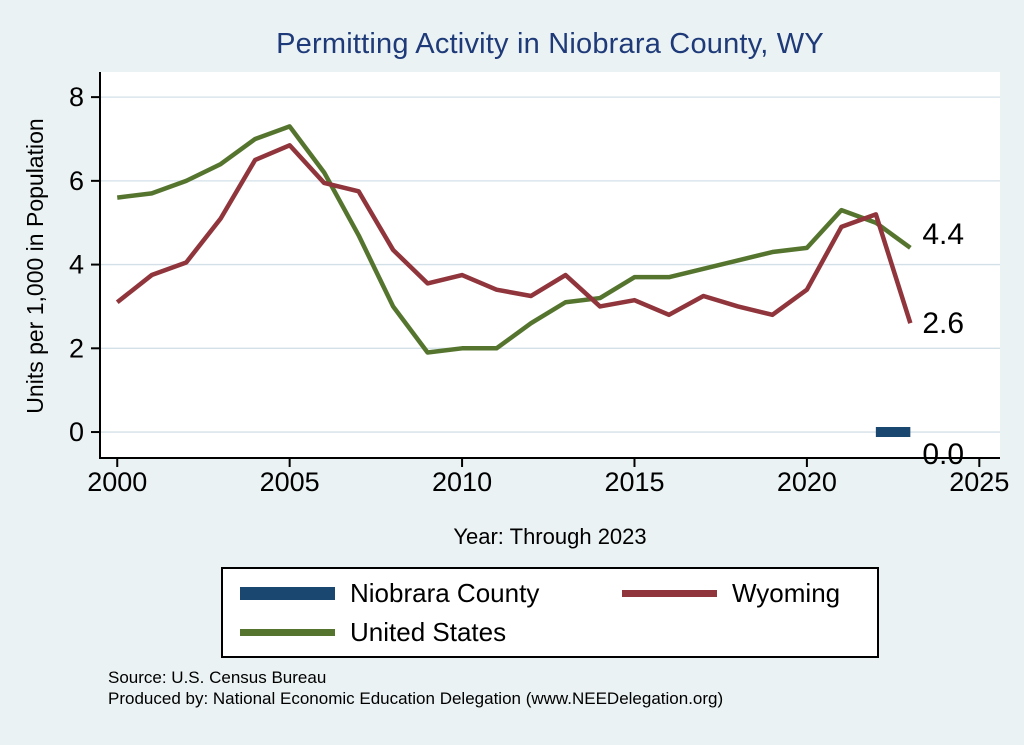 The width and height of the screenshot is (1024, 745). What do you see at coordinates (634, 482) in the screenshot?
I see `x-tick-label: 2015` at bounding box center [634, 482].